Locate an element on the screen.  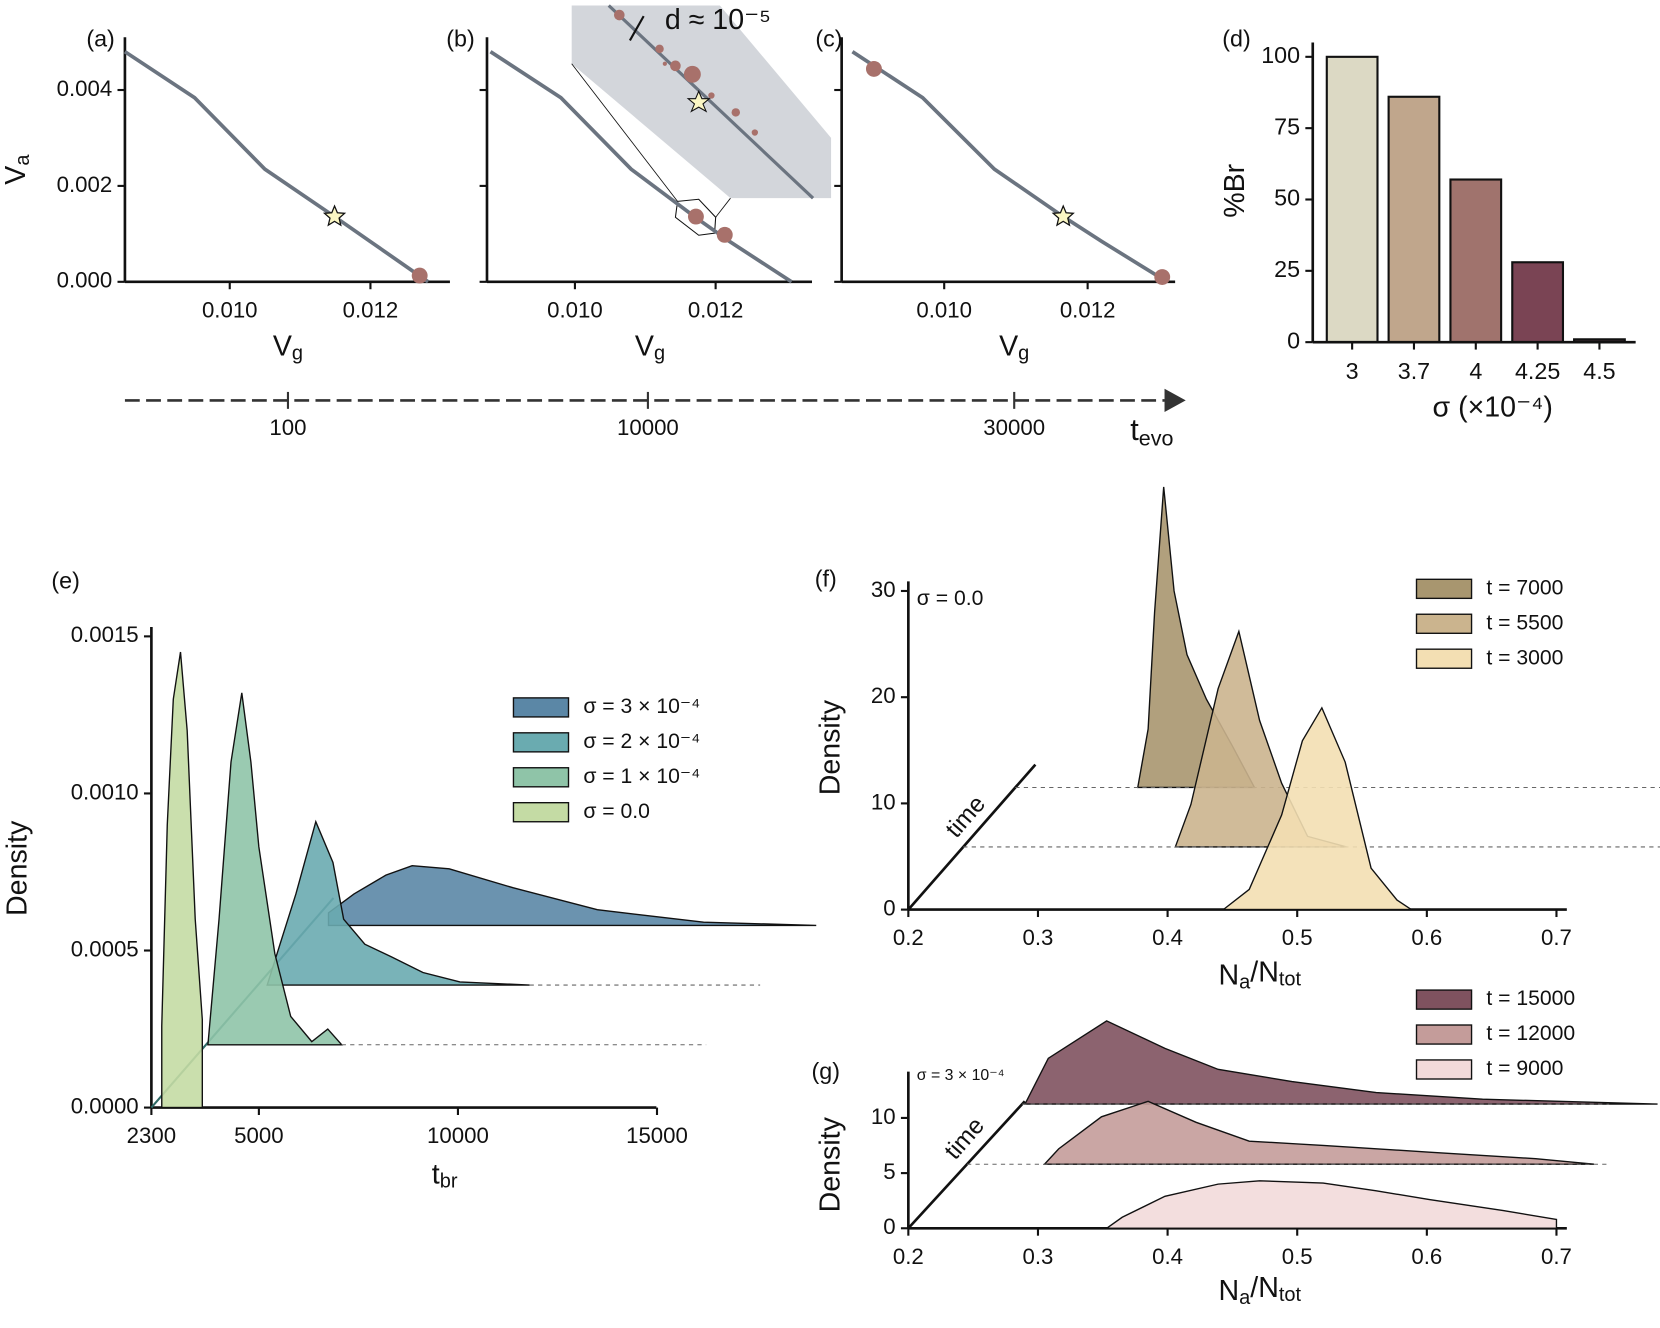
y-tick-label: 0.000 is located at coordinates (85, 280).